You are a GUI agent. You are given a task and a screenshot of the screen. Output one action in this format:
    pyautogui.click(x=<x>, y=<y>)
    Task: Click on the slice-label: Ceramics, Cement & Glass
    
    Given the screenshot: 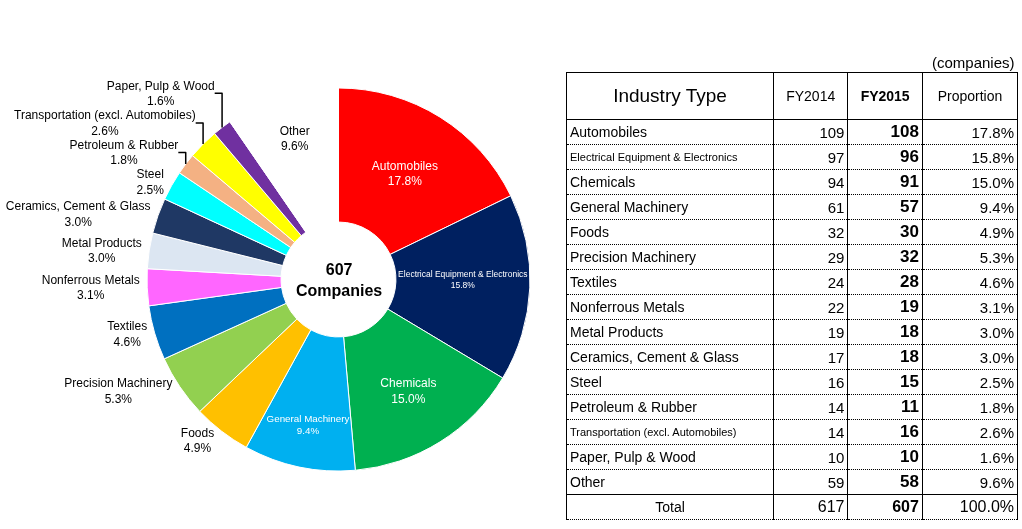 What is the action you would take?
    pyautogui.click(x=78, y=206)
    